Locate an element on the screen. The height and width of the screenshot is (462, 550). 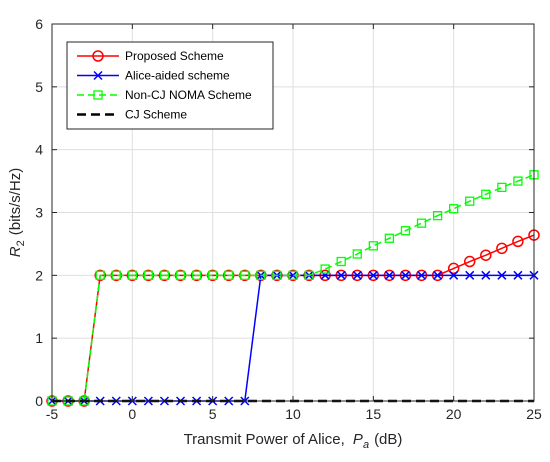
x-tick-label: 5 is located at coordinates (213, 414).